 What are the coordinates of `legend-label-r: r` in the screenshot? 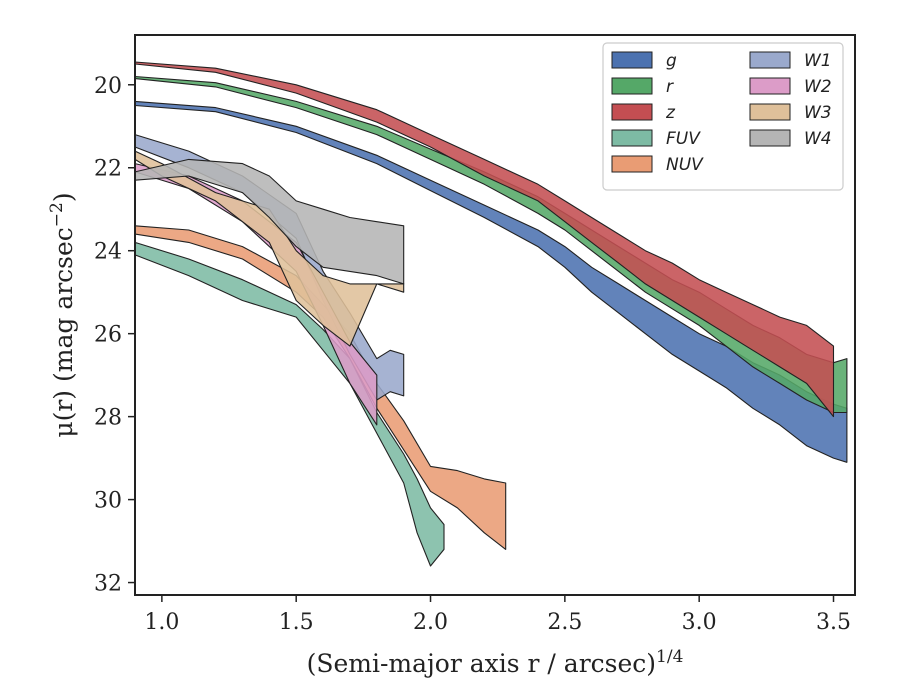 It's located at (670, 87).